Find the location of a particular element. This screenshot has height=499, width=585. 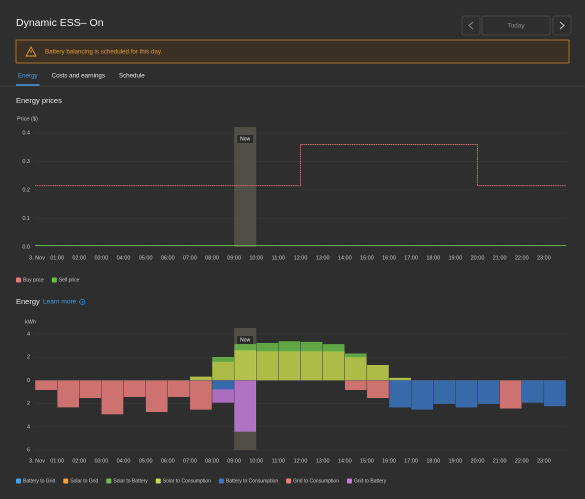

x-tick-label: 02:00 is located at coordinates (79, 258).